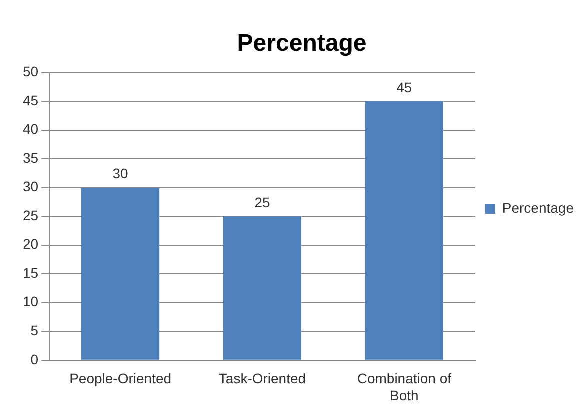 Image resolution: width=588 pixels, height=418 pixels. I want to click on data-label: 30, so click(120, 174).